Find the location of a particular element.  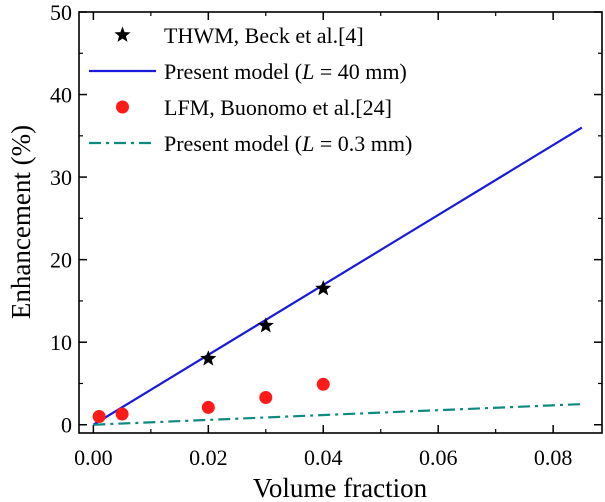

x-tick-label: 0.06 is located at coordinates (438, 457).